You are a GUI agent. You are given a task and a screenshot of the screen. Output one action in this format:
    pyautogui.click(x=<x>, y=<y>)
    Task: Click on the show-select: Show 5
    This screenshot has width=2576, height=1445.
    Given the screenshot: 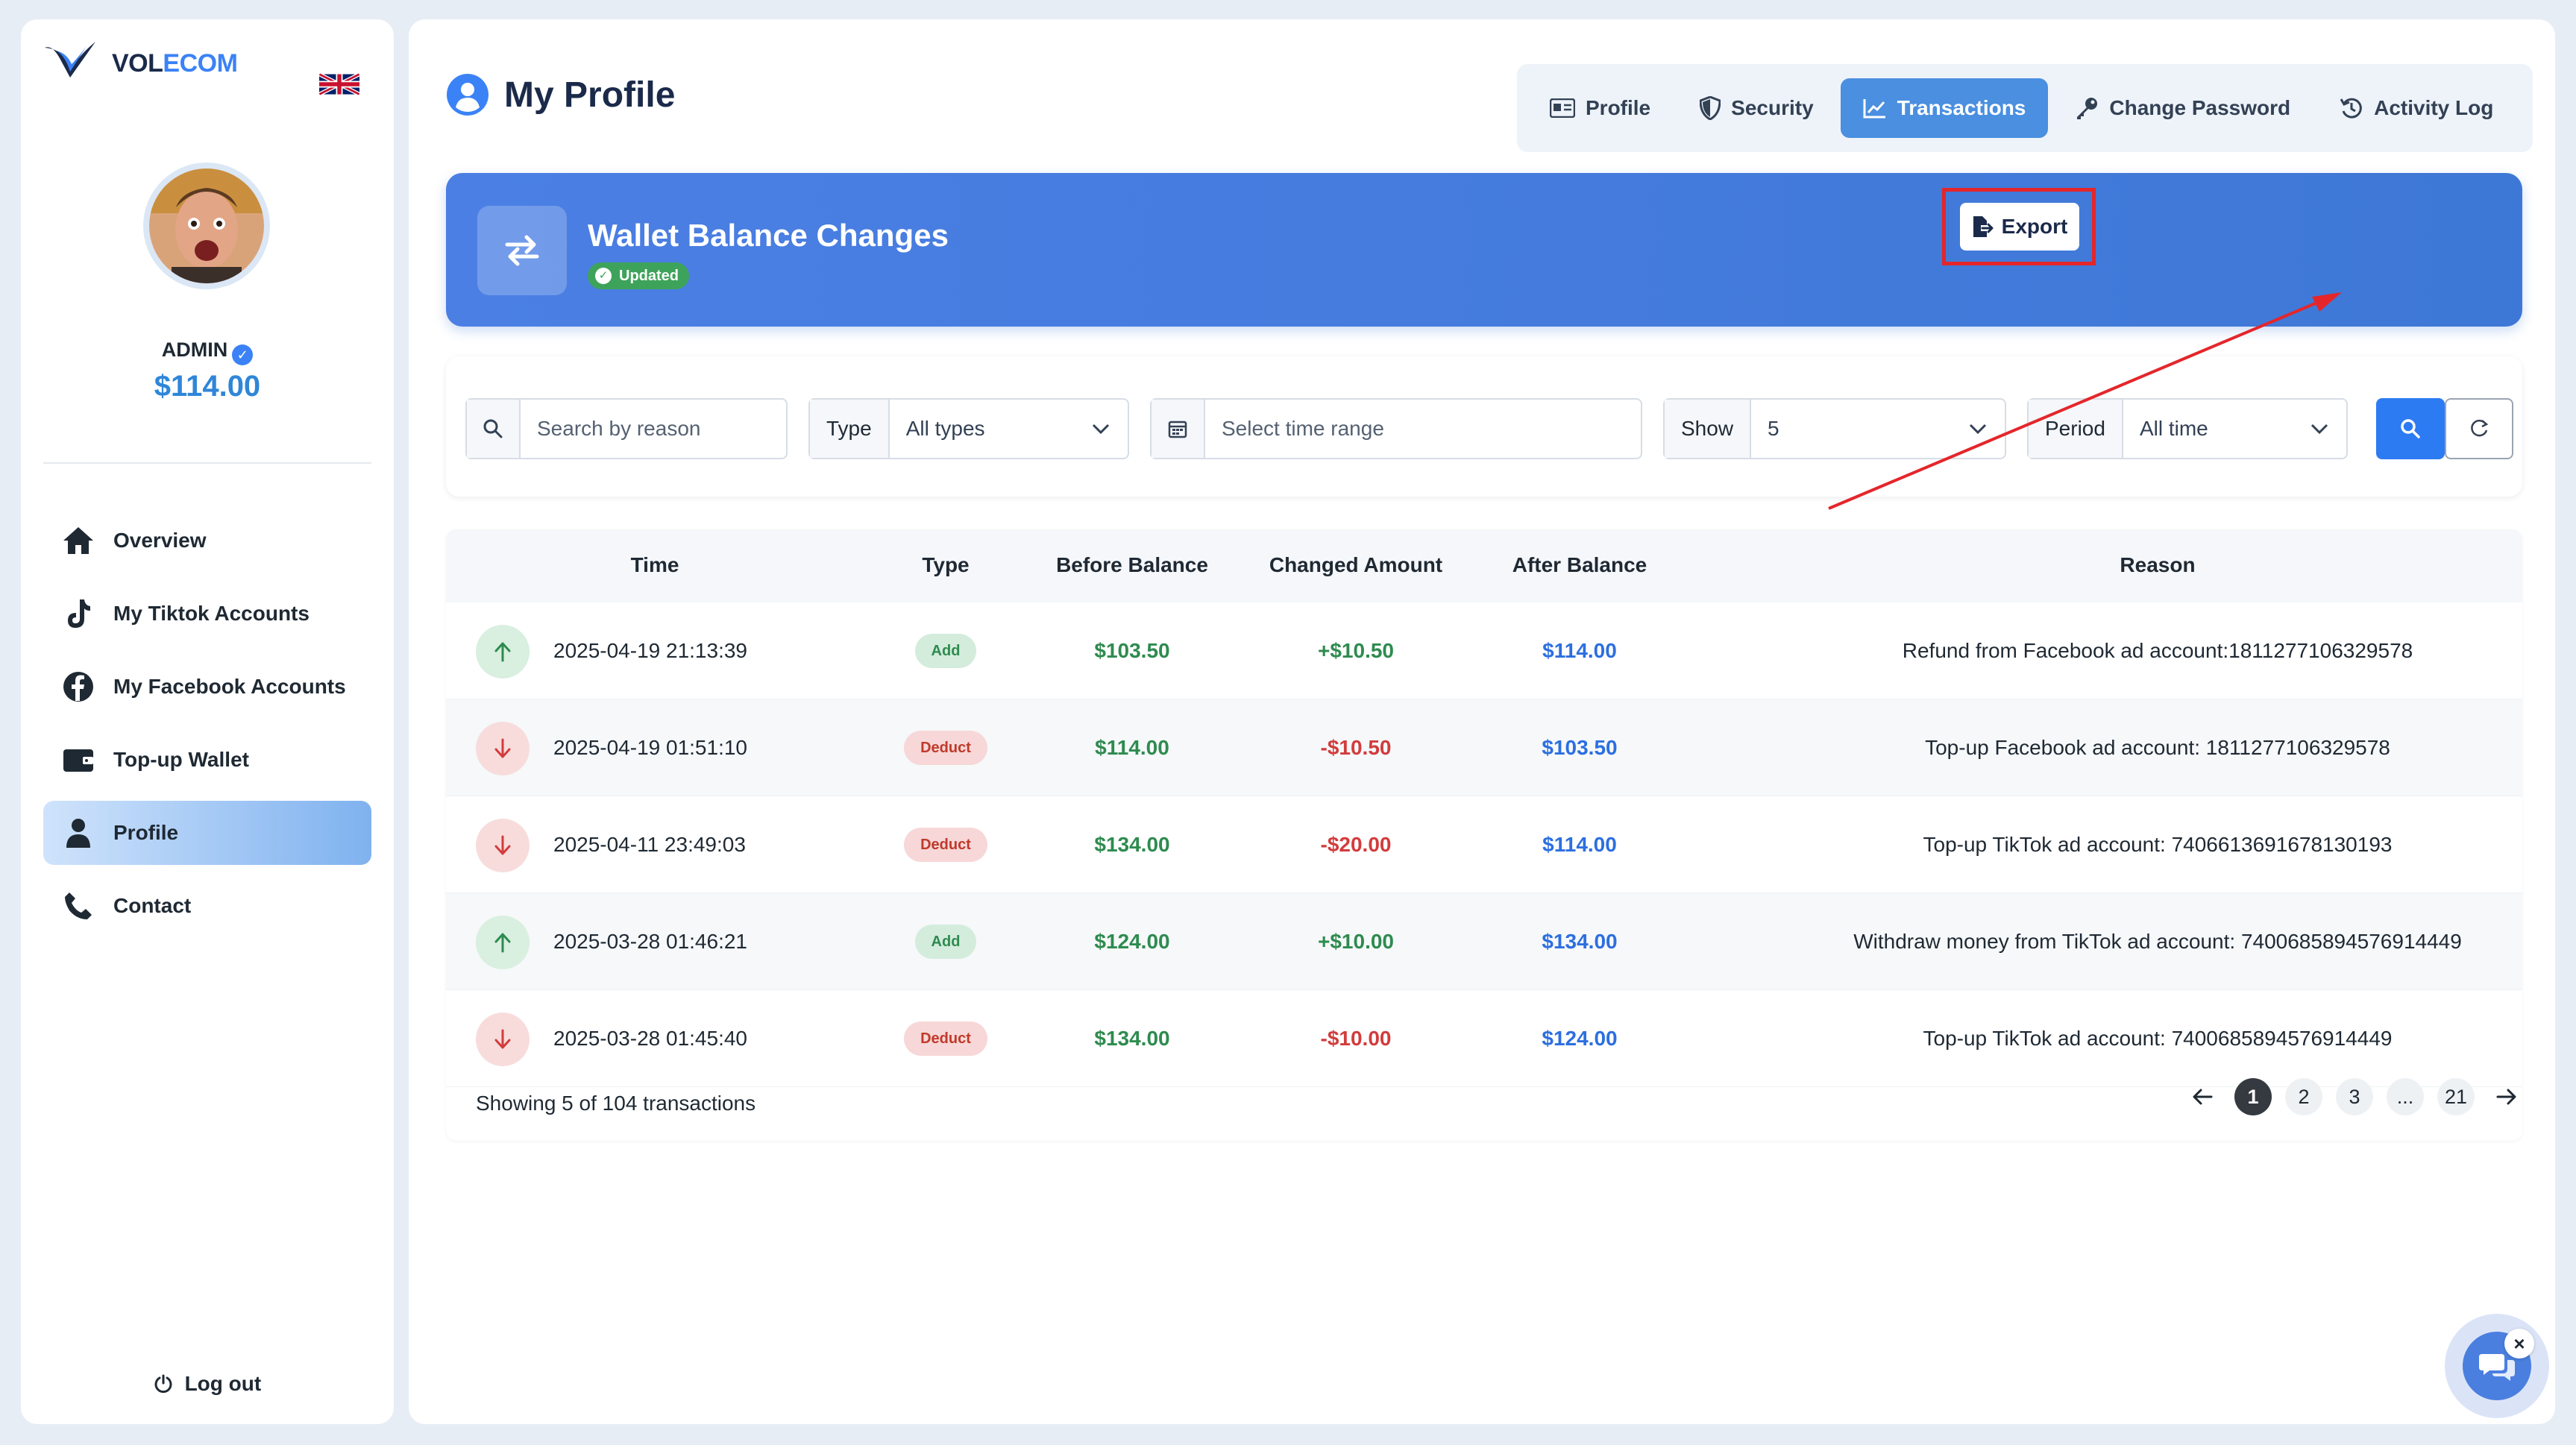 What is the action you would take?
    pyautogui.click(x=1835, y=428)
    